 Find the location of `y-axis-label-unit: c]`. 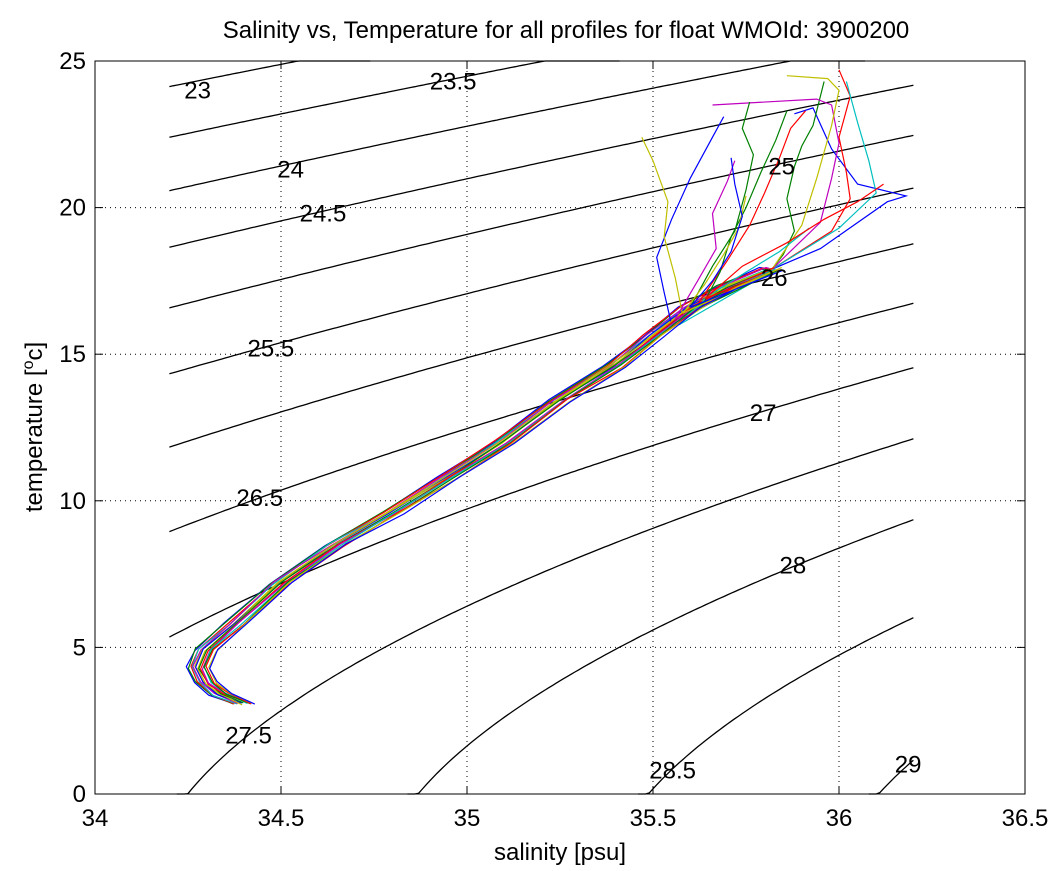

y-axis-label-unit: c] is located at coordinates (34, 351).